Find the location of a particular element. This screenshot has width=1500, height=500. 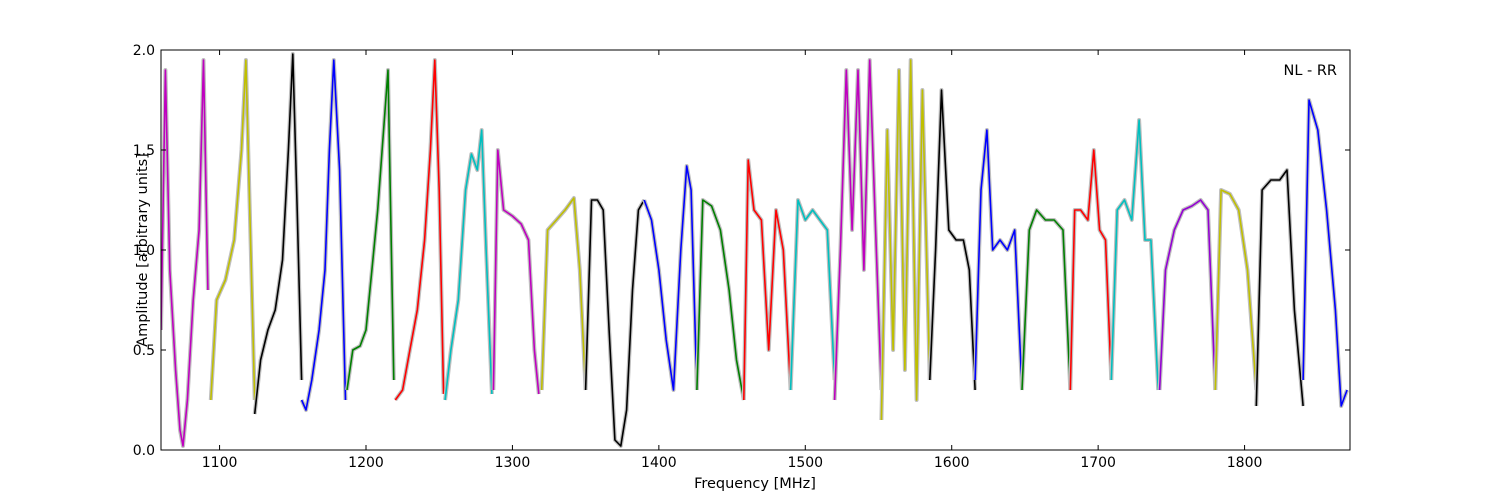

y-tick-label: 0.5 is located at coordinates (144, 351).